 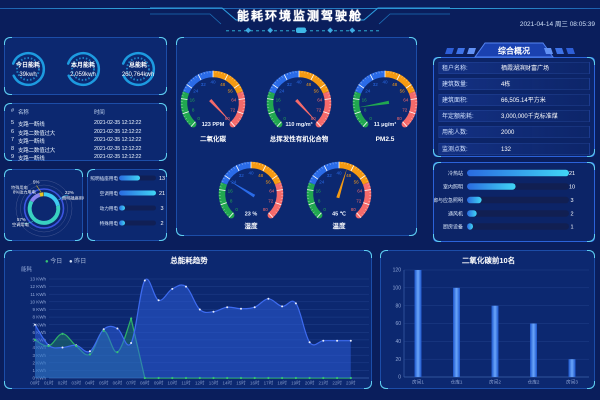 What do you see at coordinates (282, 383) in the screenshot?
I see `svg-text: 18时` at bounding box center [282, 383].